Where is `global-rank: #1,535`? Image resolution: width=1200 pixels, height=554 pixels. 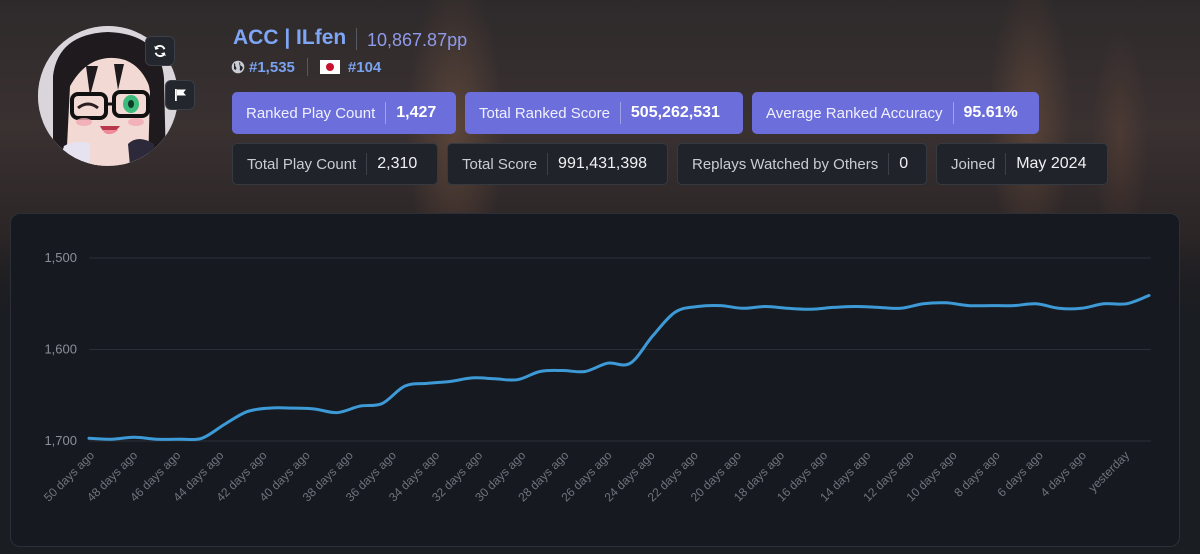 global-rank: #1,535 is located at coordinates (272, 67).